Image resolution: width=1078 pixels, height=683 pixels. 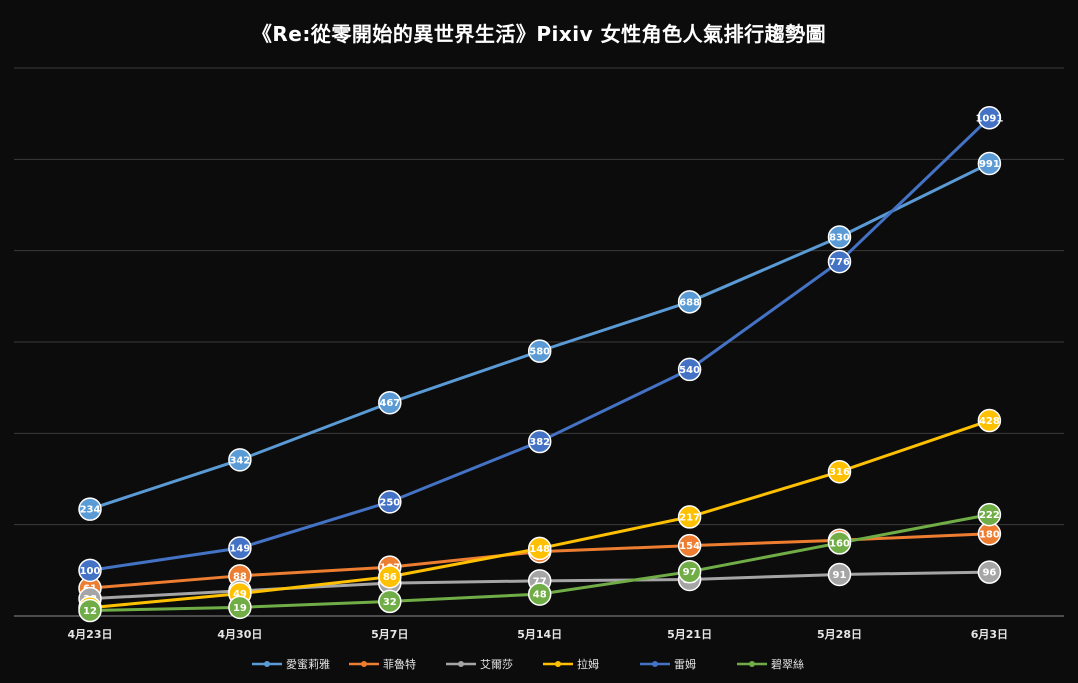 What do you see at coordinates (685, 664) in the screenshot?
I see `legend-label: 雷姆` at bounding box center [685, 664].